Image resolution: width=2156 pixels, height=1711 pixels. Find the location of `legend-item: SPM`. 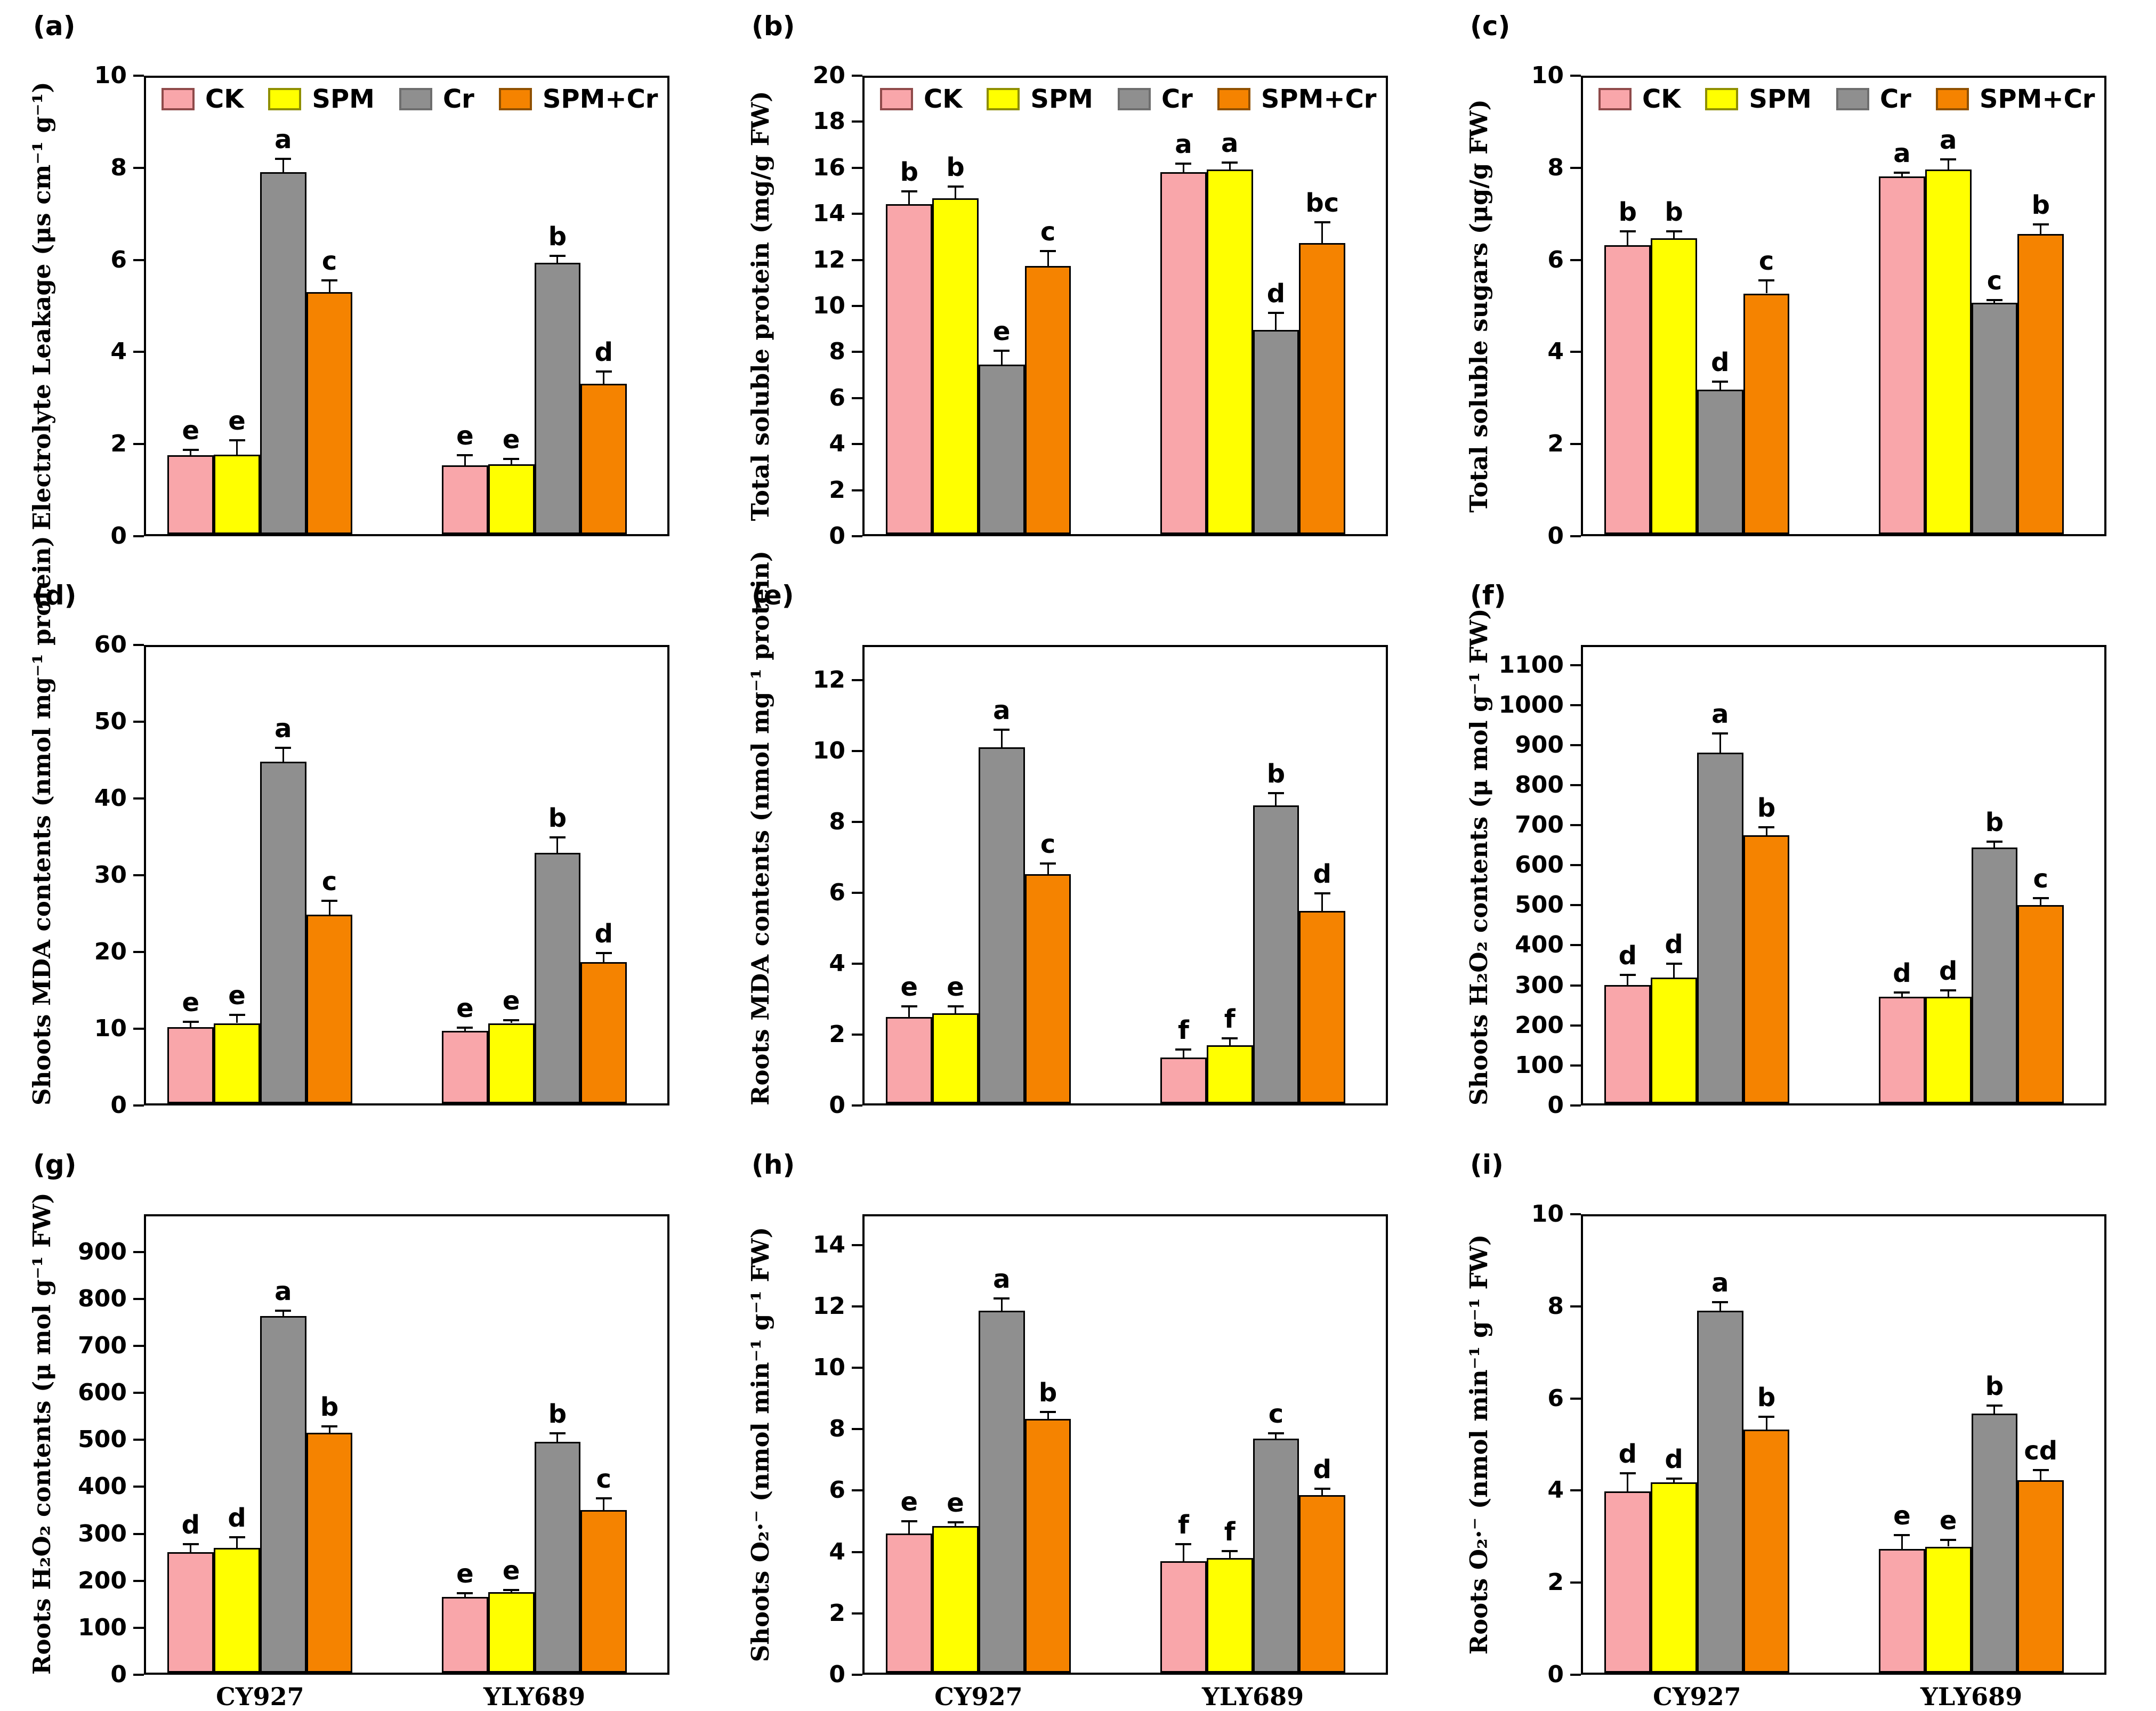

legend-item: SPM is located at coordinates (1758, 99).